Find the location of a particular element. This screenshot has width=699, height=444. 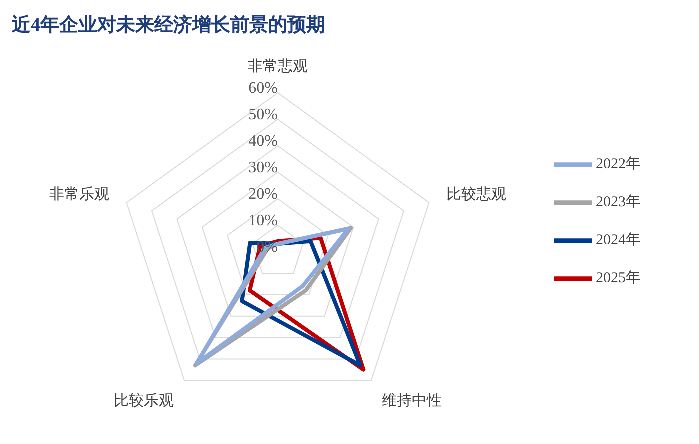

chart-title: 近4年企业对未来经济增长前景的预期 is located at coordinates (169, 26).